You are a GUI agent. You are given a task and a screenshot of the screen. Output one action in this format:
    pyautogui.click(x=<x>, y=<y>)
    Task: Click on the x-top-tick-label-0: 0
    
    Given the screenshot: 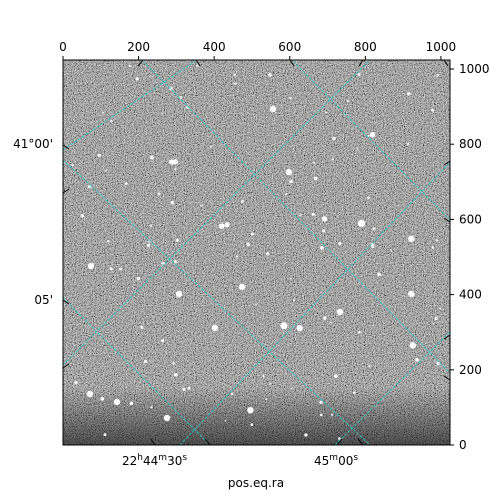 What is the action you would take?
    pyautogui.click(x=63, y=47)
    